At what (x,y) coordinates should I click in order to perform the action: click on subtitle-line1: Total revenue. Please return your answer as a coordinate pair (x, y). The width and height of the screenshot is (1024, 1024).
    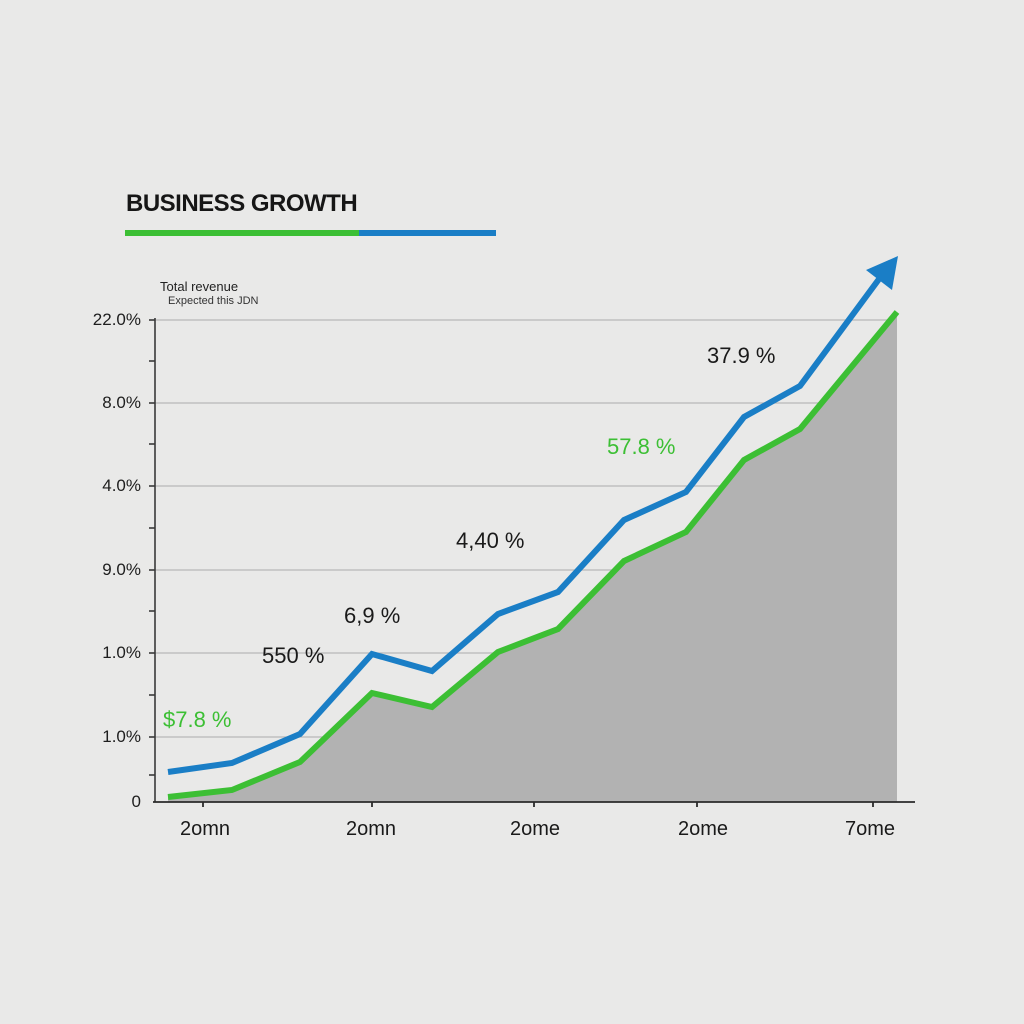
    Looking at the image, I should click on (199, 286).